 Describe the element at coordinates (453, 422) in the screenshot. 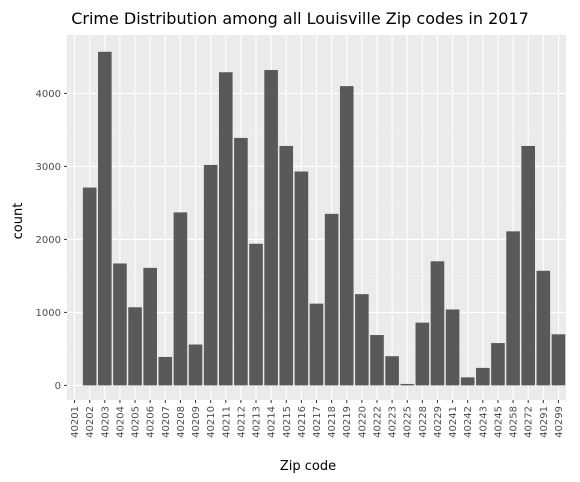

I see `x-tick-label: 40241` at that location.